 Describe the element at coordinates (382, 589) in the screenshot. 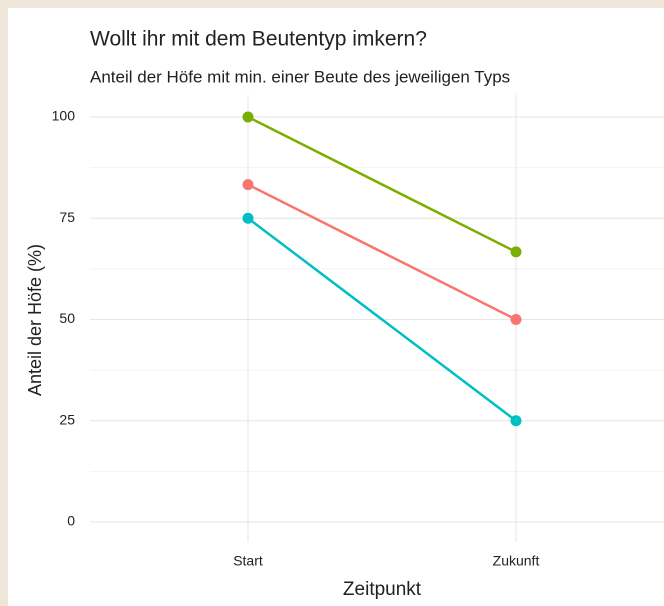

I see `x-axis-label: Zeitpunkt` at that location.